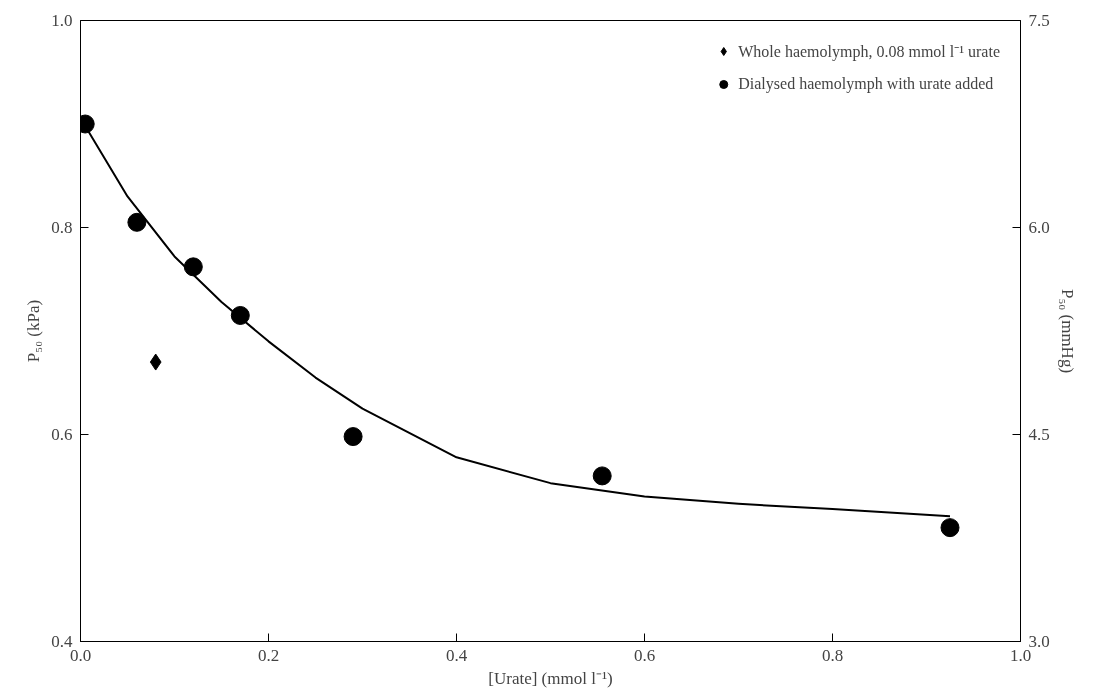  What do you see at coordinates (550, 678) in the screenshot?
I see `x-axis-title: [Urate] (mmol l⁻¹)` at bounding box center [550, 678].